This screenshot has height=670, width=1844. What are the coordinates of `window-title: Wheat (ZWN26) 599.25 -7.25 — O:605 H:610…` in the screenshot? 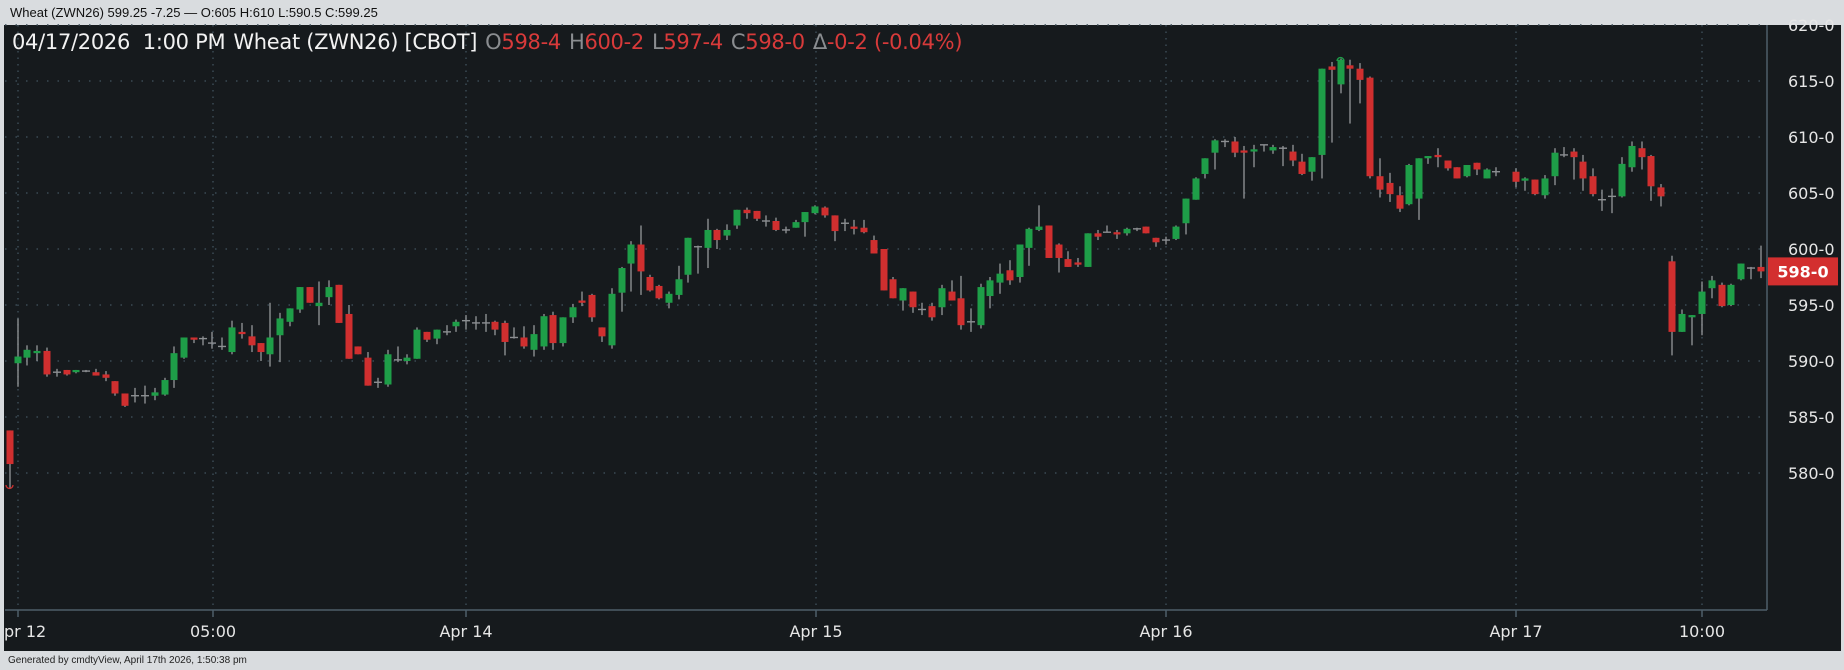 It's located at (194, 12).